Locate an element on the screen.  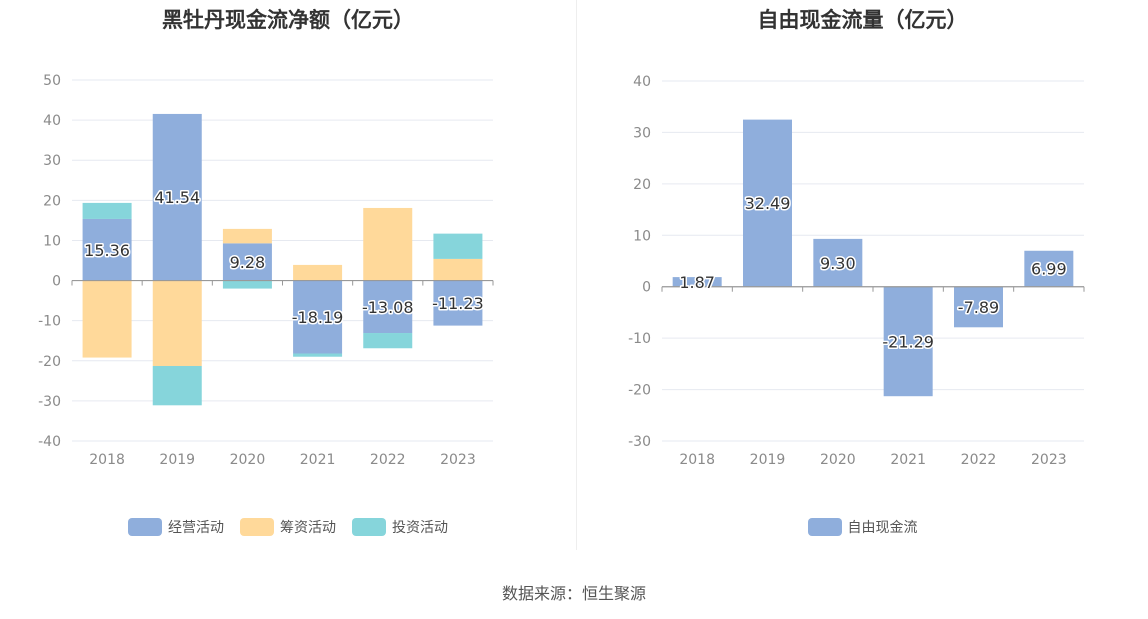
bar-经营活动-2019 is located at coordinates (177, 197).